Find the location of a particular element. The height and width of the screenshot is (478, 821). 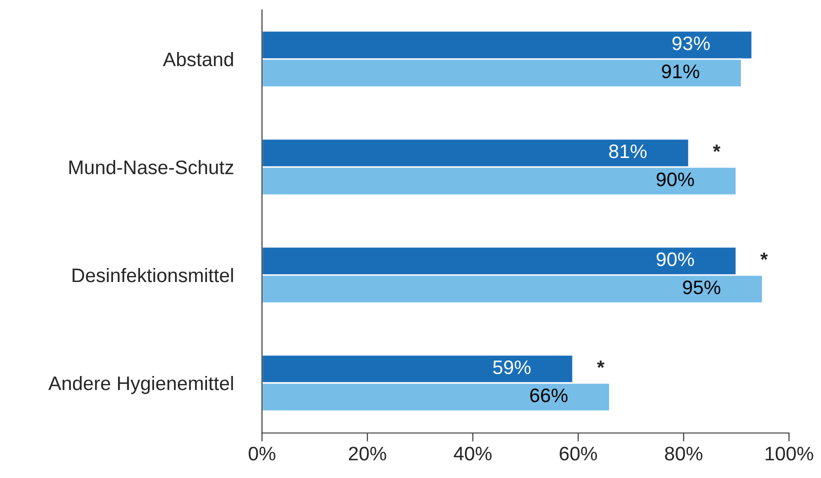

data-label: 93% is located at coordinates (691, 43).